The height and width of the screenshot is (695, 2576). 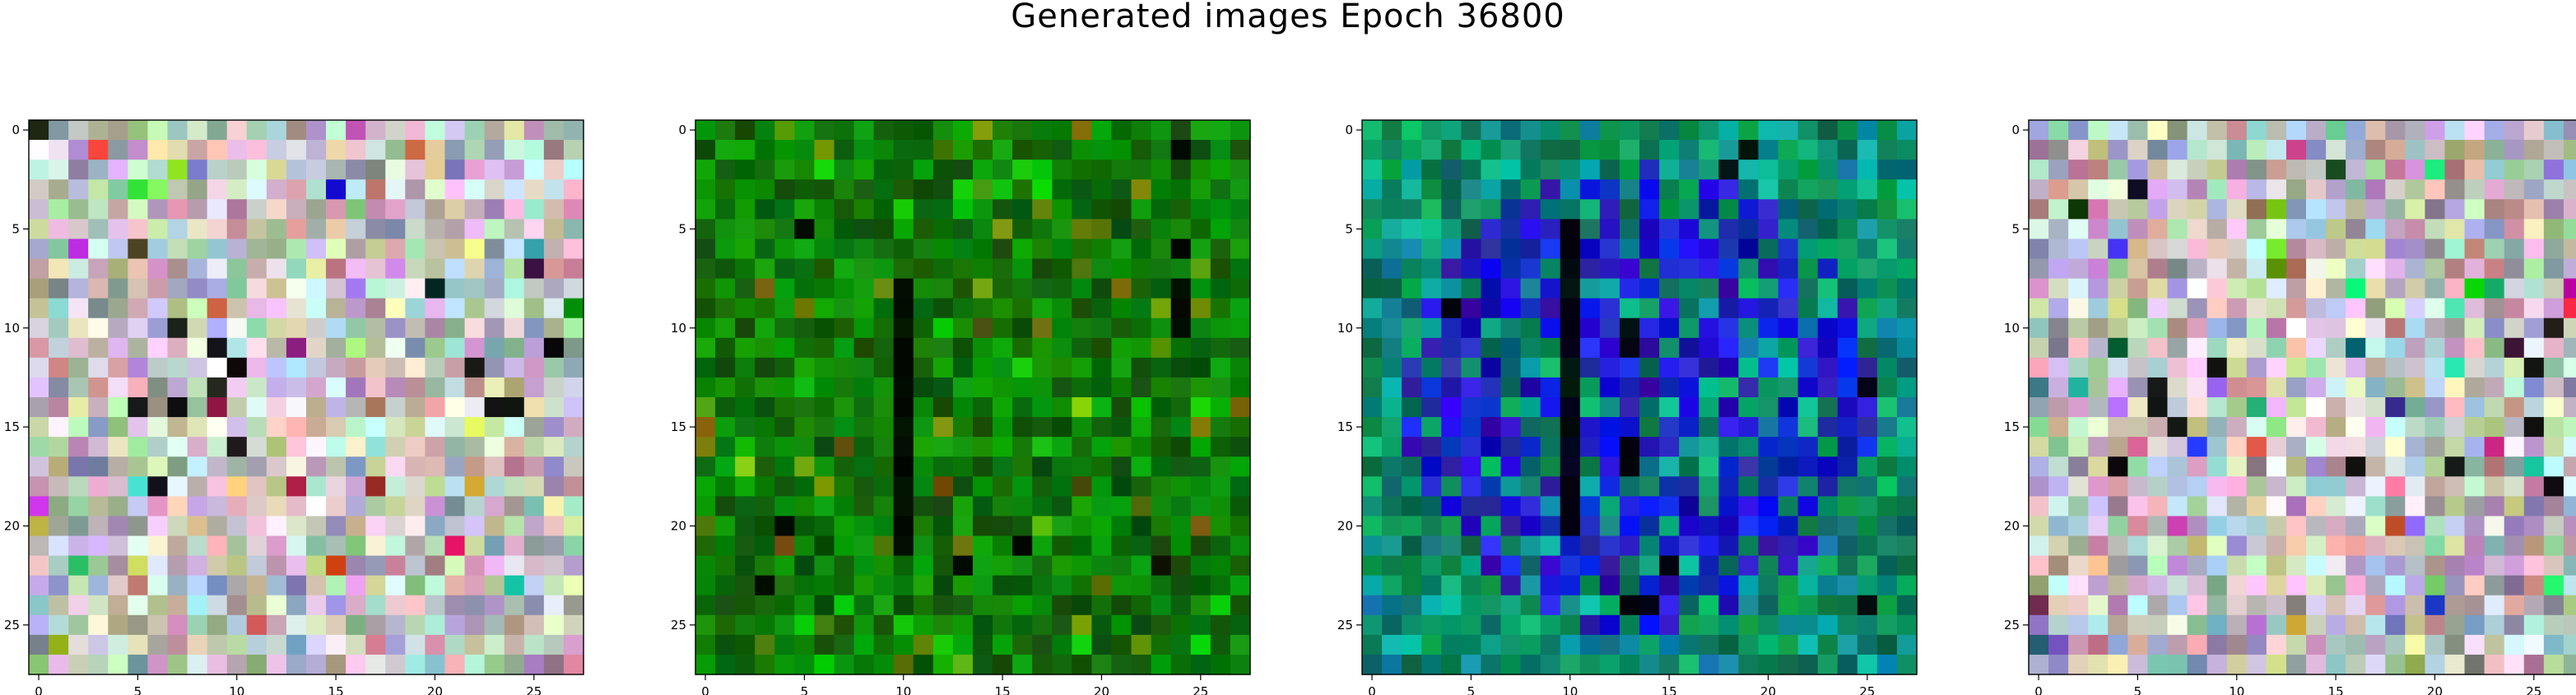 I want to click on figure-title: Generated images Epoch 36800, so click(x=1288, y=17).